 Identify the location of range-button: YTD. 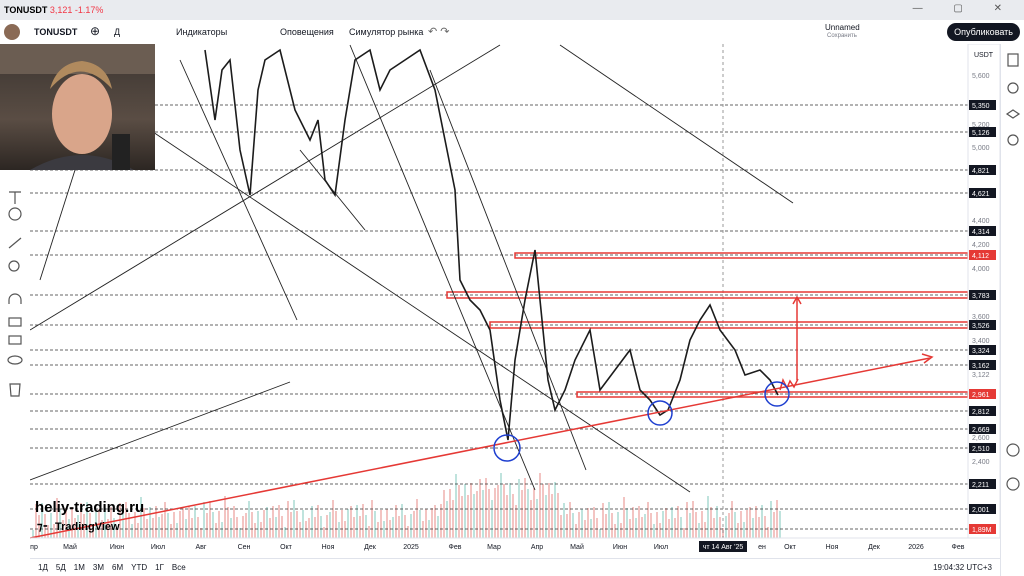
(139, 567).